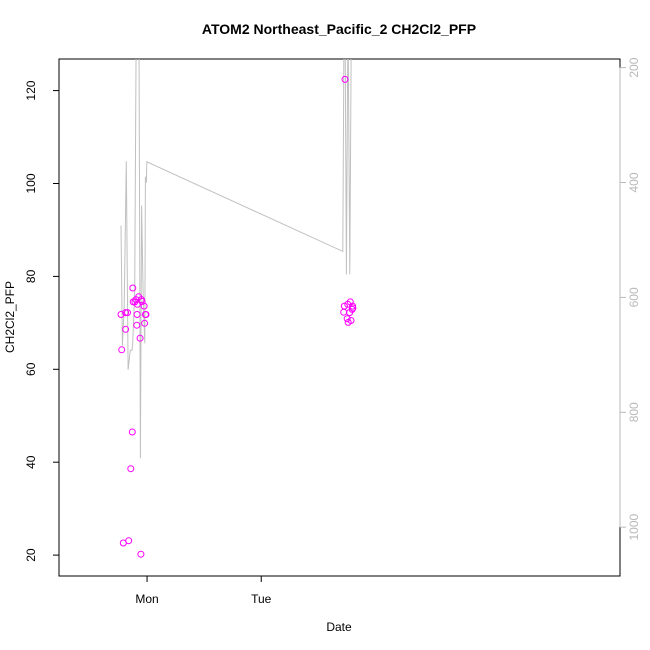  Describe the element at coordinates (42, 321) in the screenshot. I see `left-axis: 20 40 60 80 100 120` at that location.